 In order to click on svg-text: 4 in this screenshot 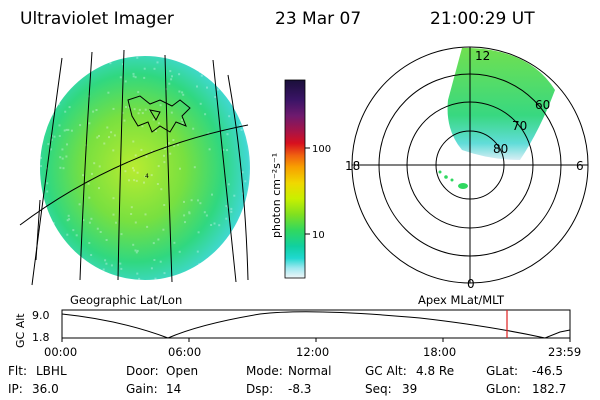, I will do `click(147, 176)`.